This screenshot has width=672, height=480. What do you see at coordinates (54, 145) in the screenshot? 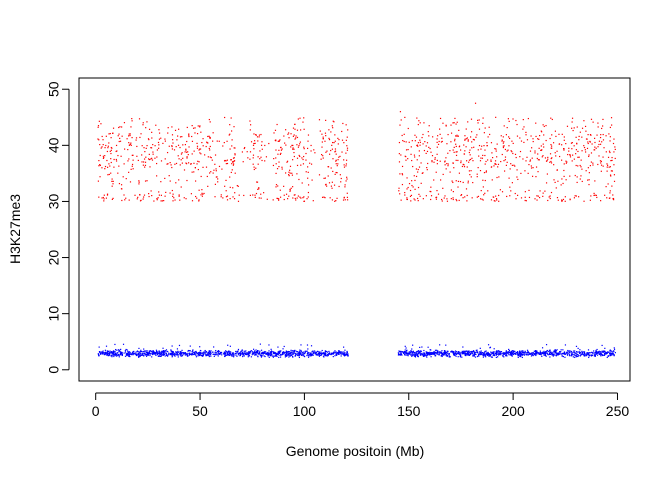
I see `y-tick-label: 40` at bounding box center [54, 145].